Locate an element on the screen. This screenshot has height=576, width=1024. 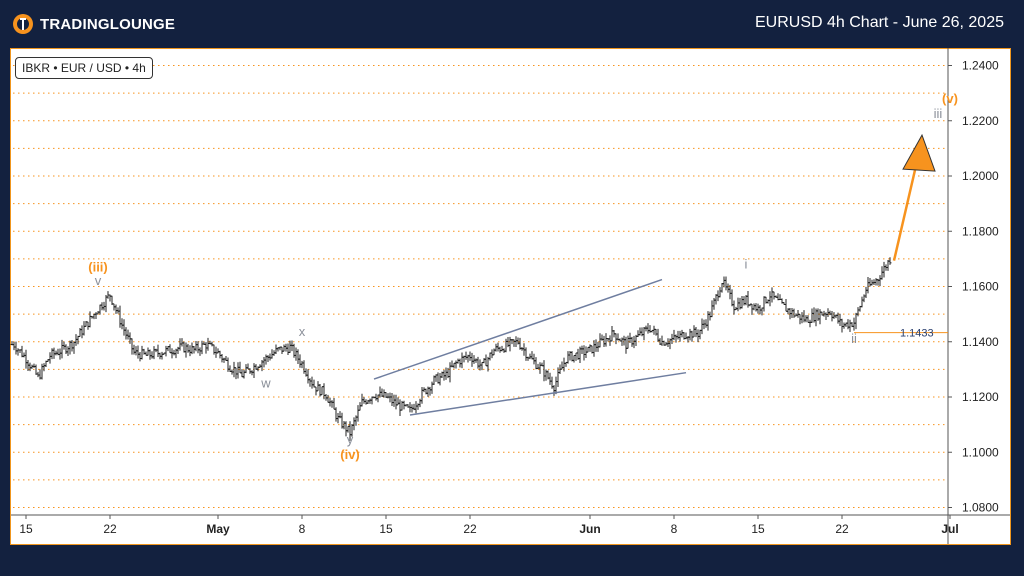
wave-label: y is located at coordinates (350, 439).